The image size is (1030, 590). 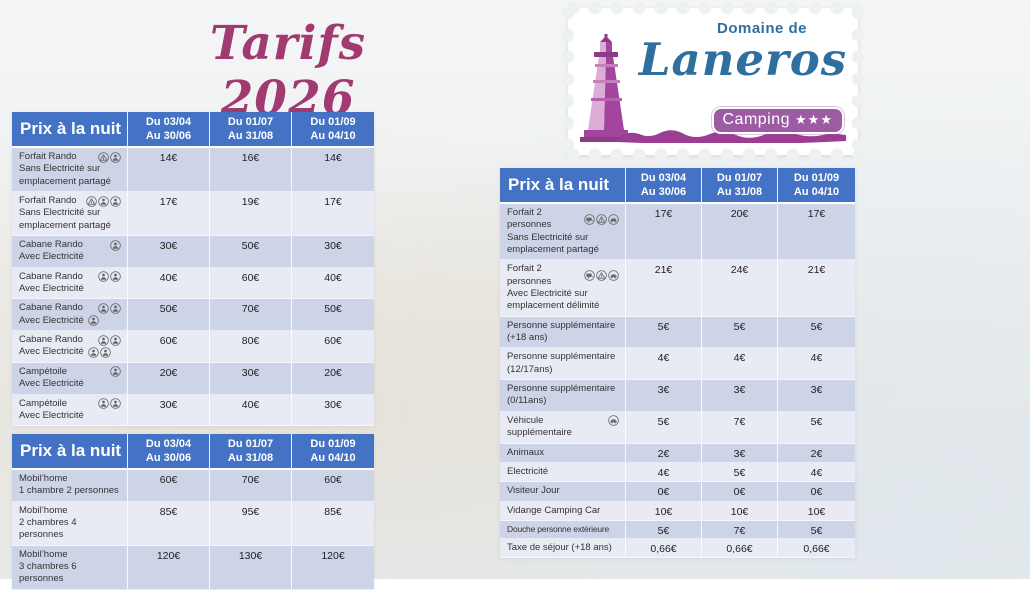 I want to click on row-subtitle-line: (+18 ans), so click(x=564, y=338).